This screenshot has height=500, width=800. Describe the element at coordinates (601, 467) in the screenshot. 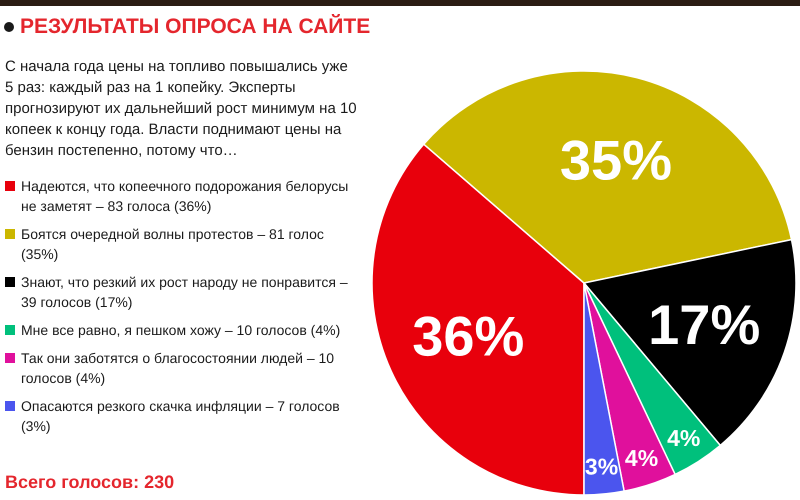

I see `data-label: 3%` at that location.